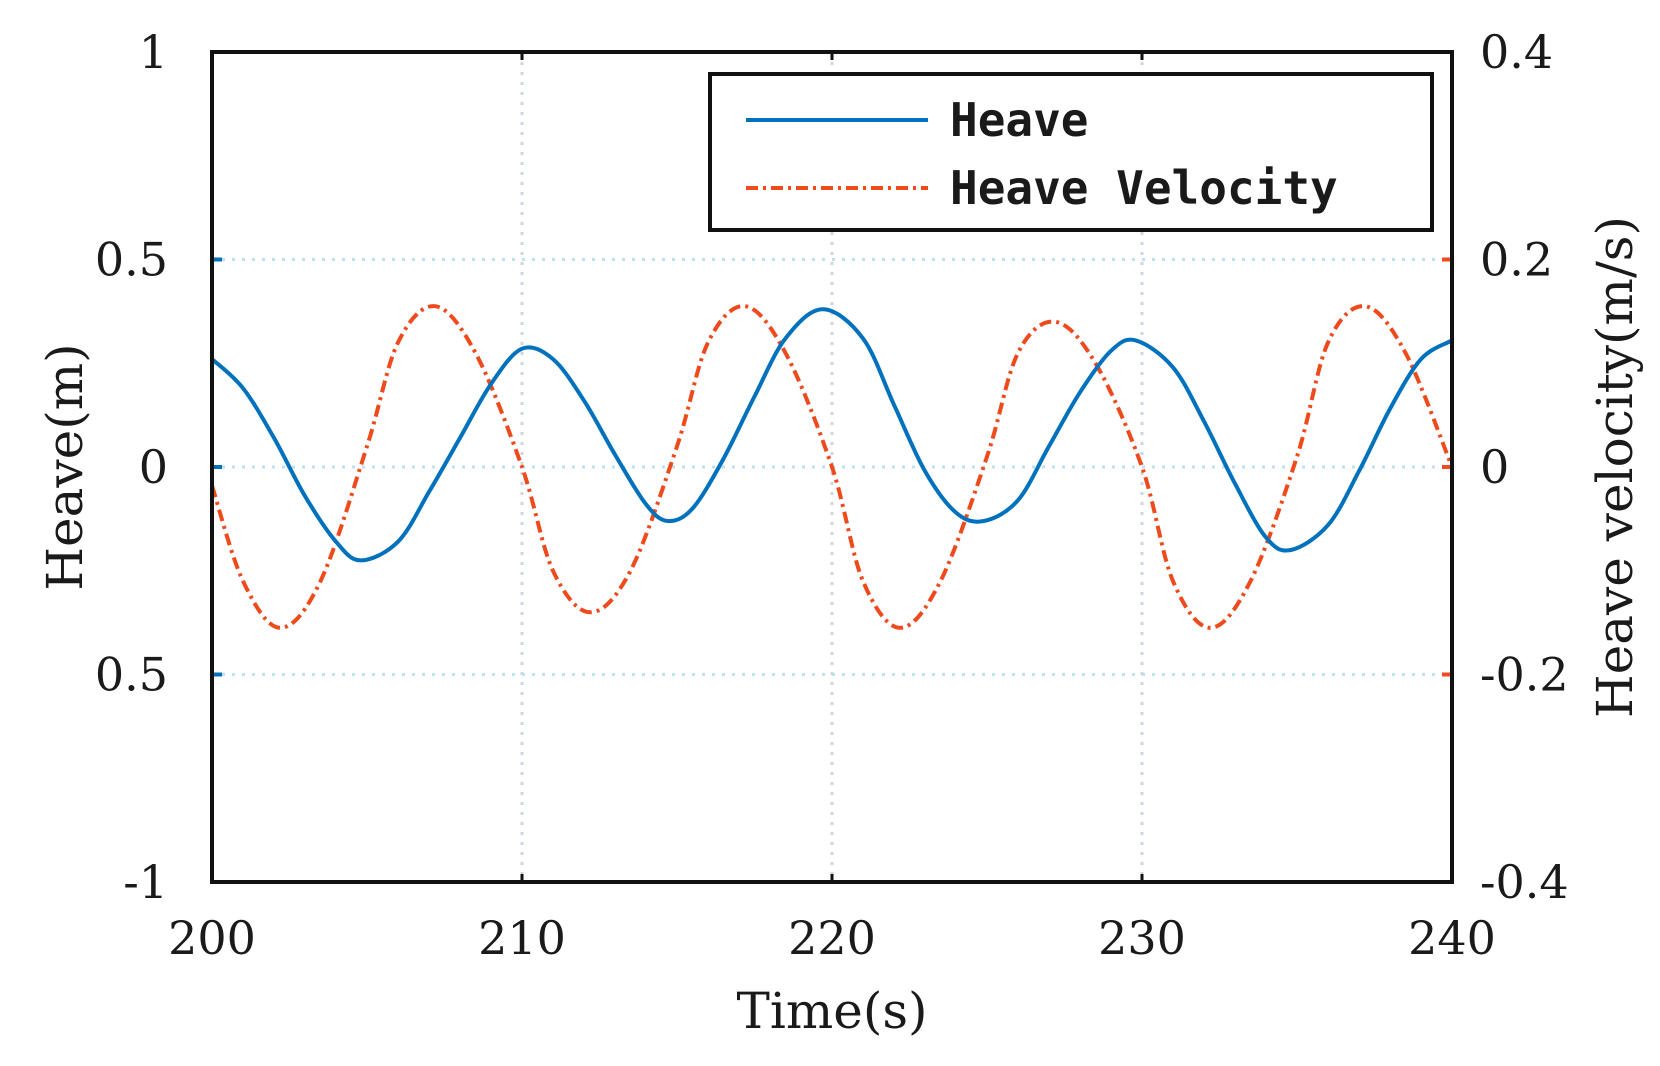 This screenshot has height=1066, width=1660. Describe the element at coordinates (831, 1011) in the screenshot. I see `x-axis-label: Time(s)` at that location.